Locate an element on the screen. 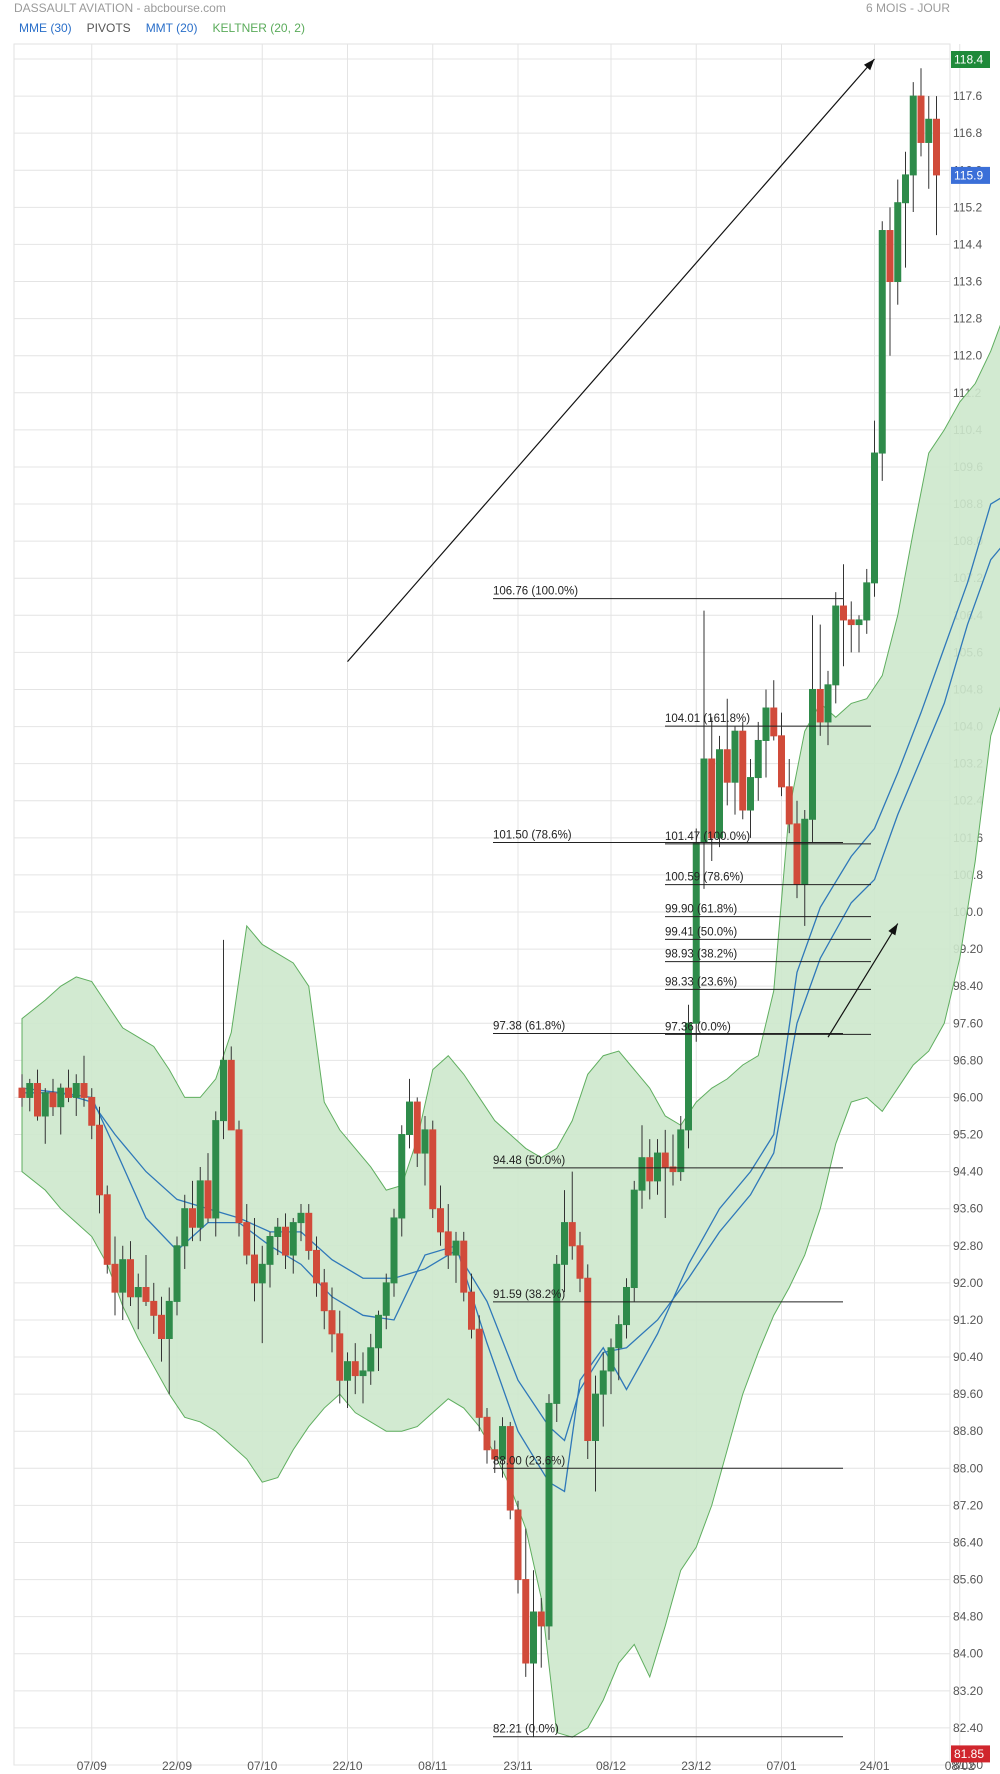 This screenshot has height=1774, width=1000. fib-level-label: 101.50 (78.6%) is located at coordinates (532, 835).